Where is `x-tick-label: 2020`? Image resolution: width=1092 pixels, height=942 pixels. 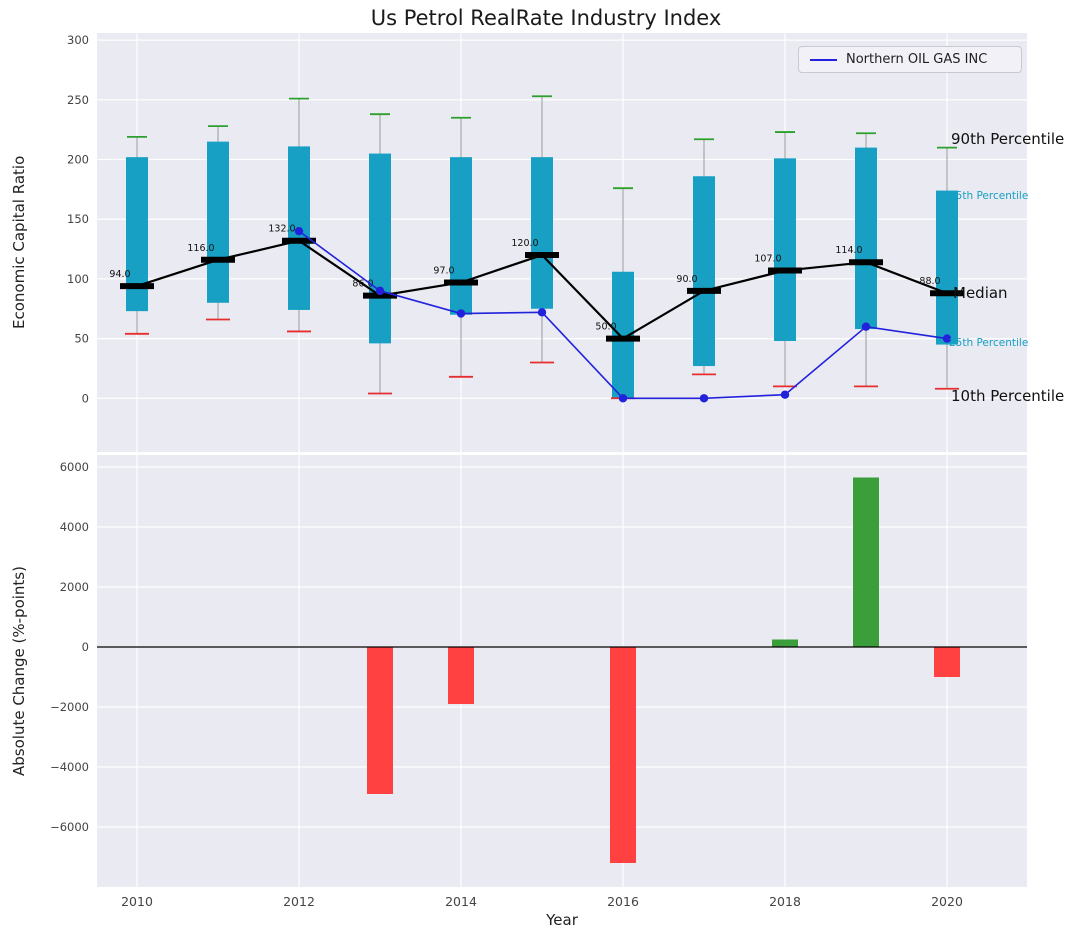 x-tick-label: 2020 is located at coordinates (947, 901).